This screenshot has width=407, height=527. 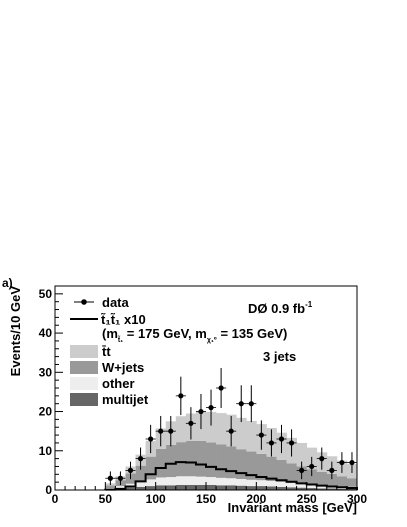 I want to click on signal-histogram, so click(x=231, y=476).